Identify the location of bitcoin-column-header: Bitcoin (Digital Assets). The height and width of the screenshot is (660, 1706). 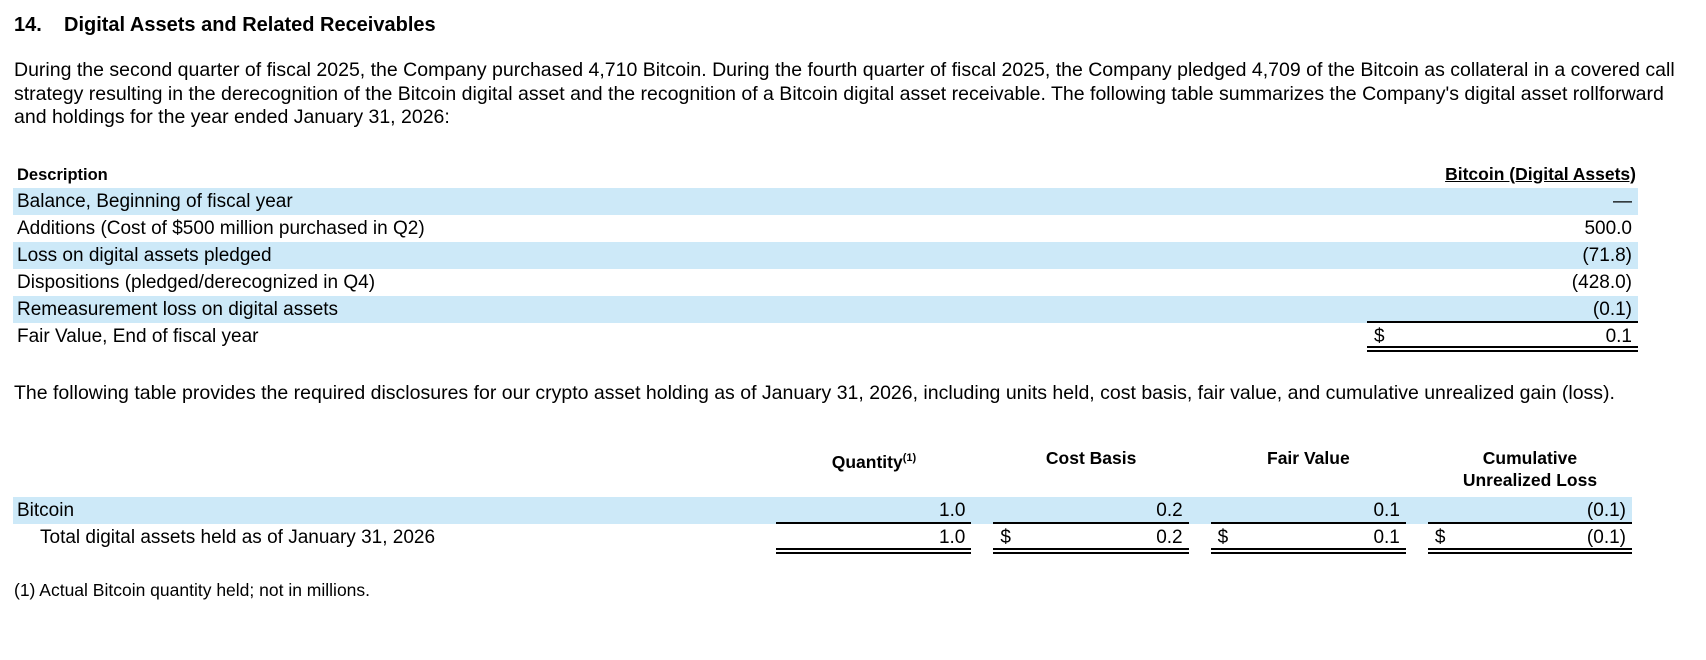
(1540, 173).